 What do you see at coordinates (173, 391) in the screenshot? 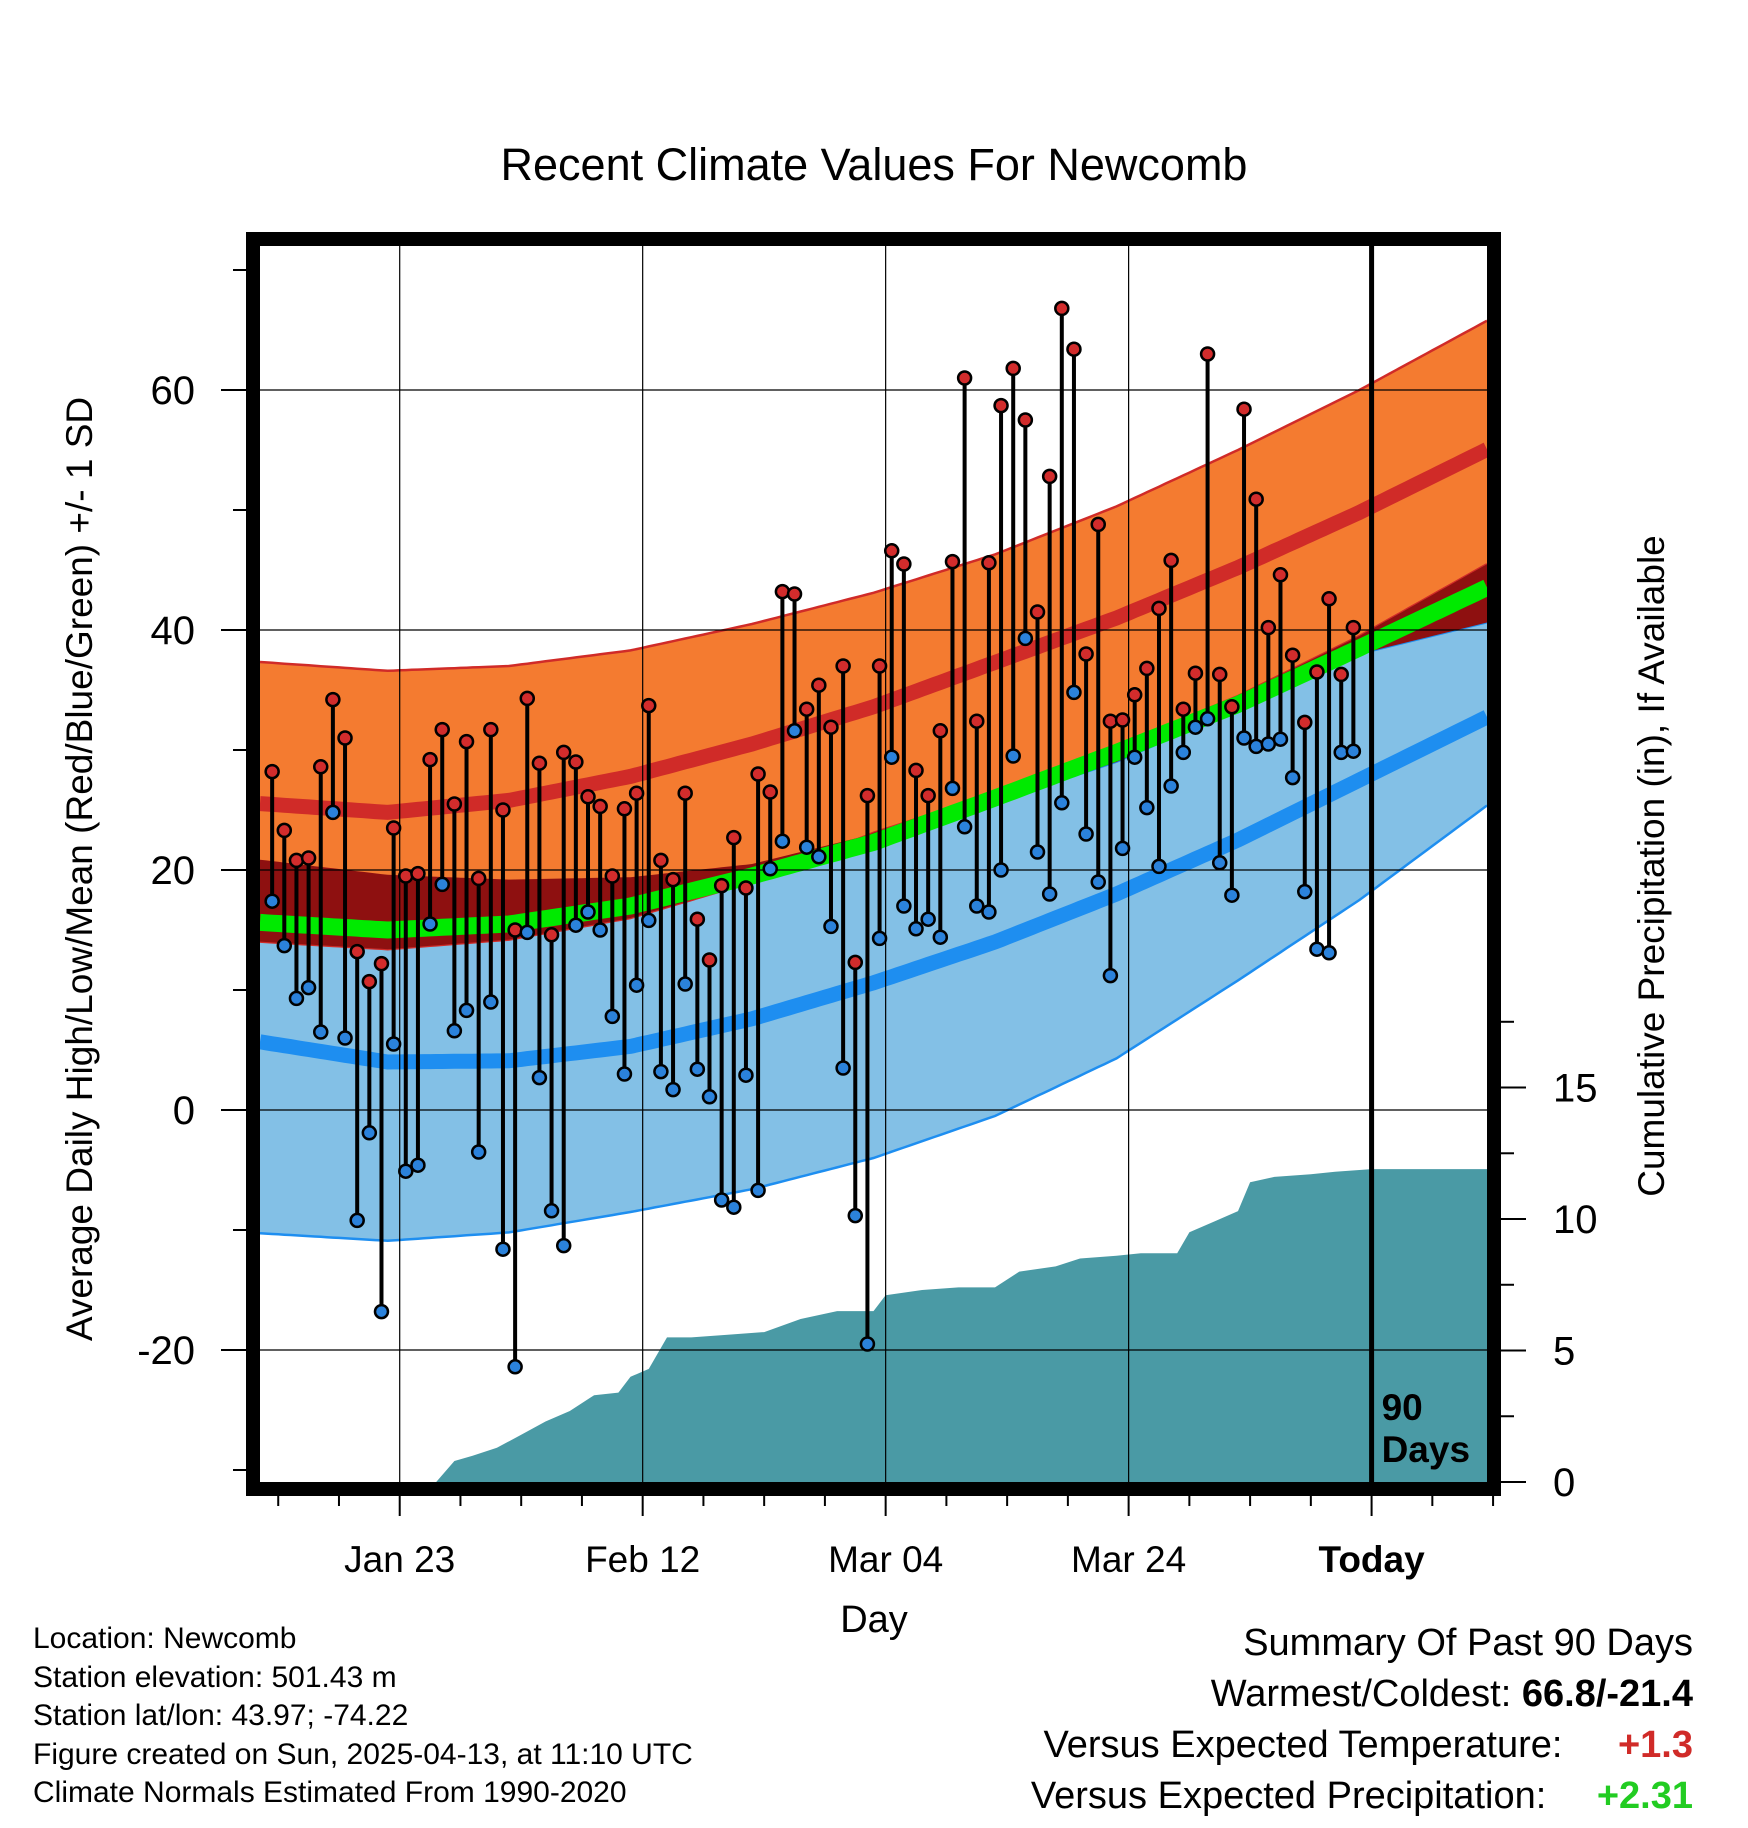
I see `y-tick-label: 60` at bounding box center [173, 391].